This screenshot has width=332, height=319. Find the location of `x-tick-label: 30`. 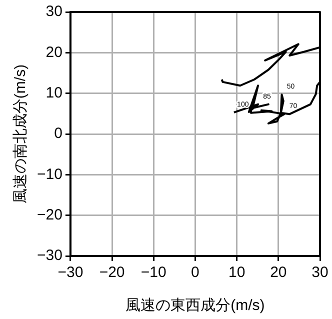

x-tick-label: 30 is located at coordinates (320, 273).